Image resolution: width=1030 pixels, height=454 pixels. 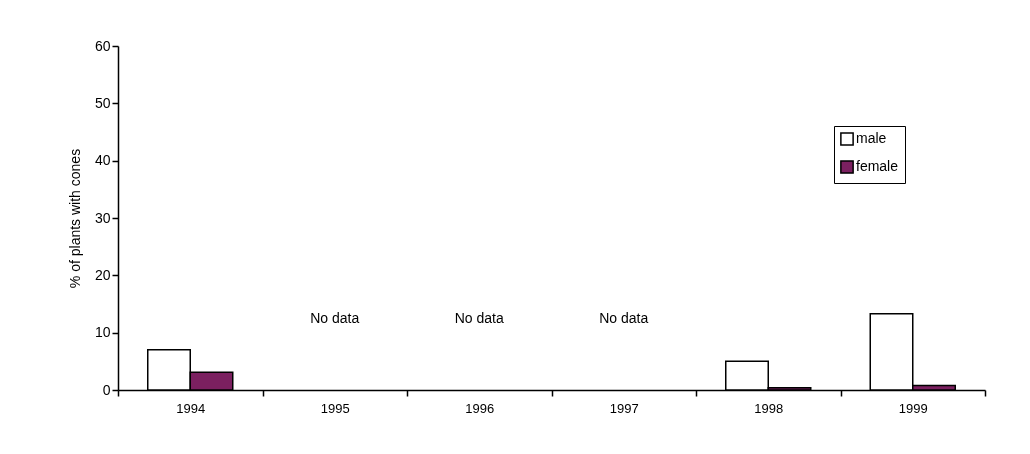 I want to click on x-tick-label: 1998, so click(x=769, y=408).